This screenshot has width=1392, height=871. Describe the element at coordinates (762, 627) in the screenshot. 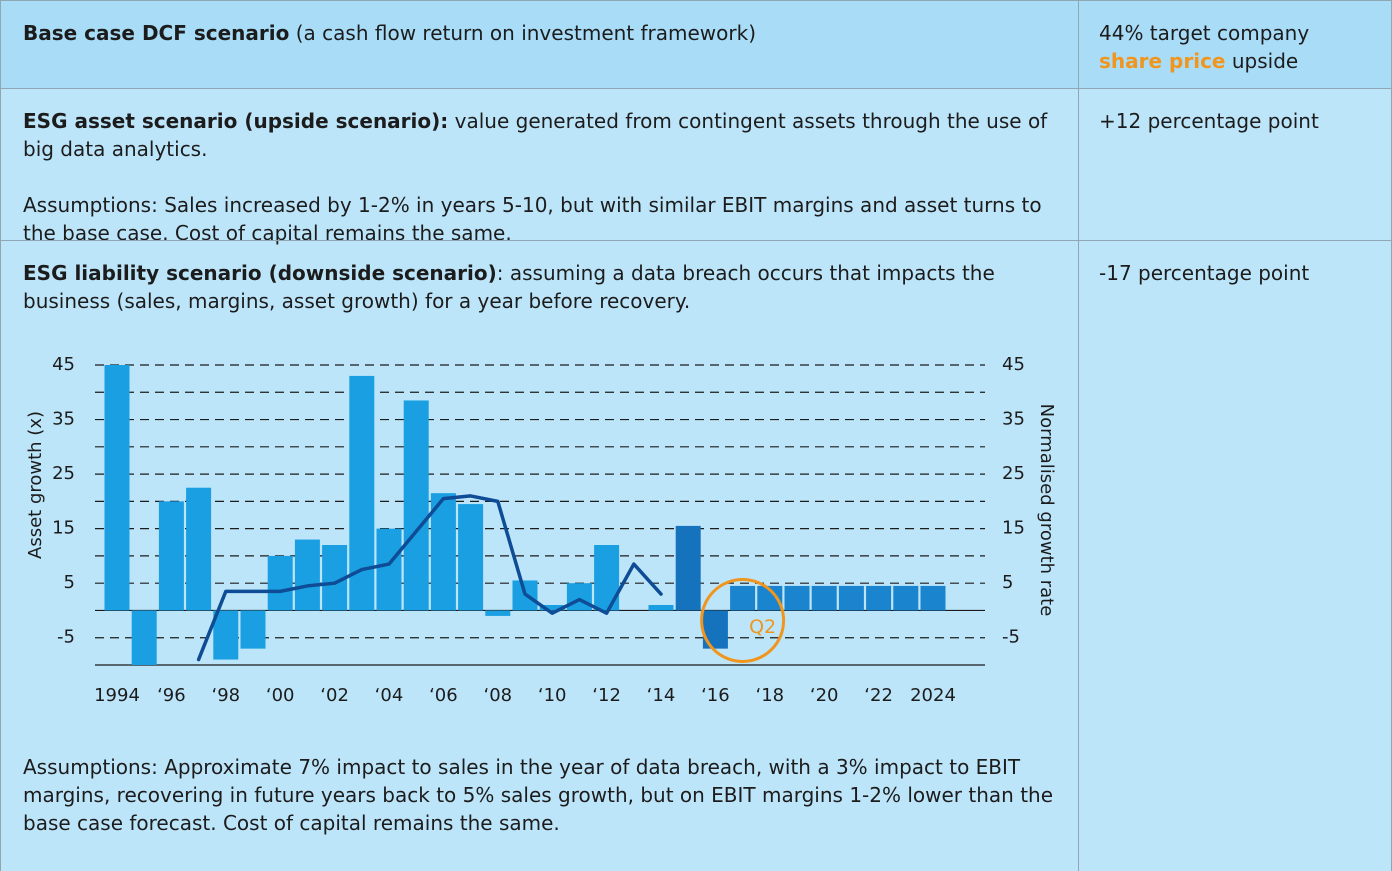

I see `annotation-label: Q2` at that location.